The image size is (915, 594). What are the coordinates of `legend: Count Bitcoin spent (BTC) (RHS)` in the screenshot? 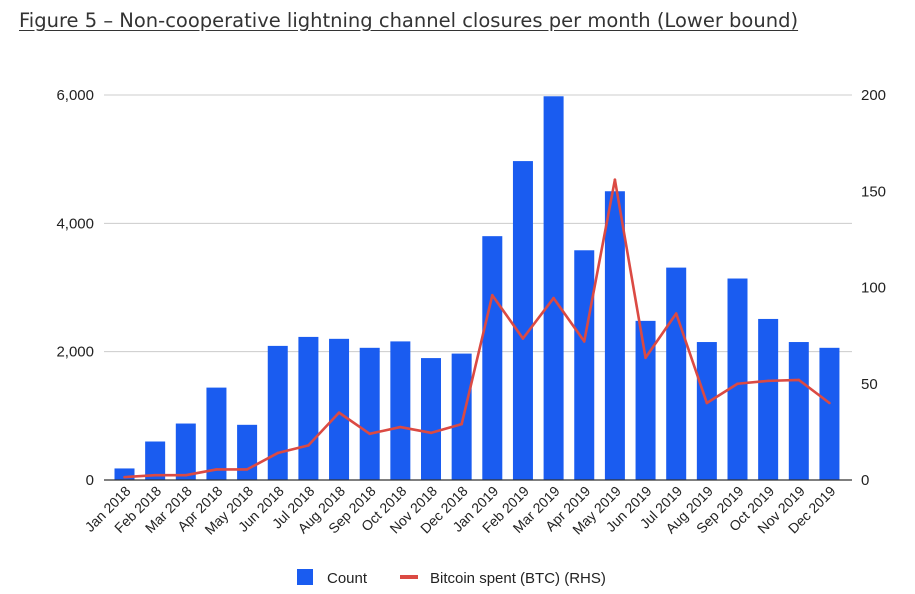 It's located at (451, 578).